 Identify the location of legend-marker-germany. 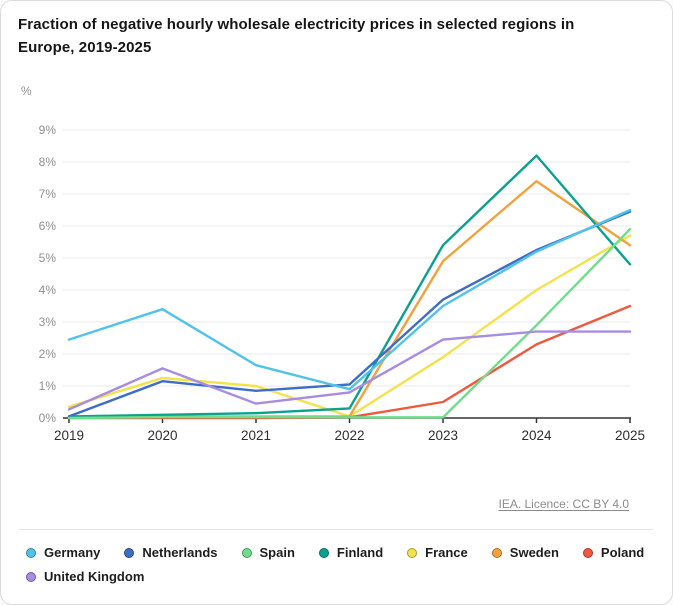
(31, 552).